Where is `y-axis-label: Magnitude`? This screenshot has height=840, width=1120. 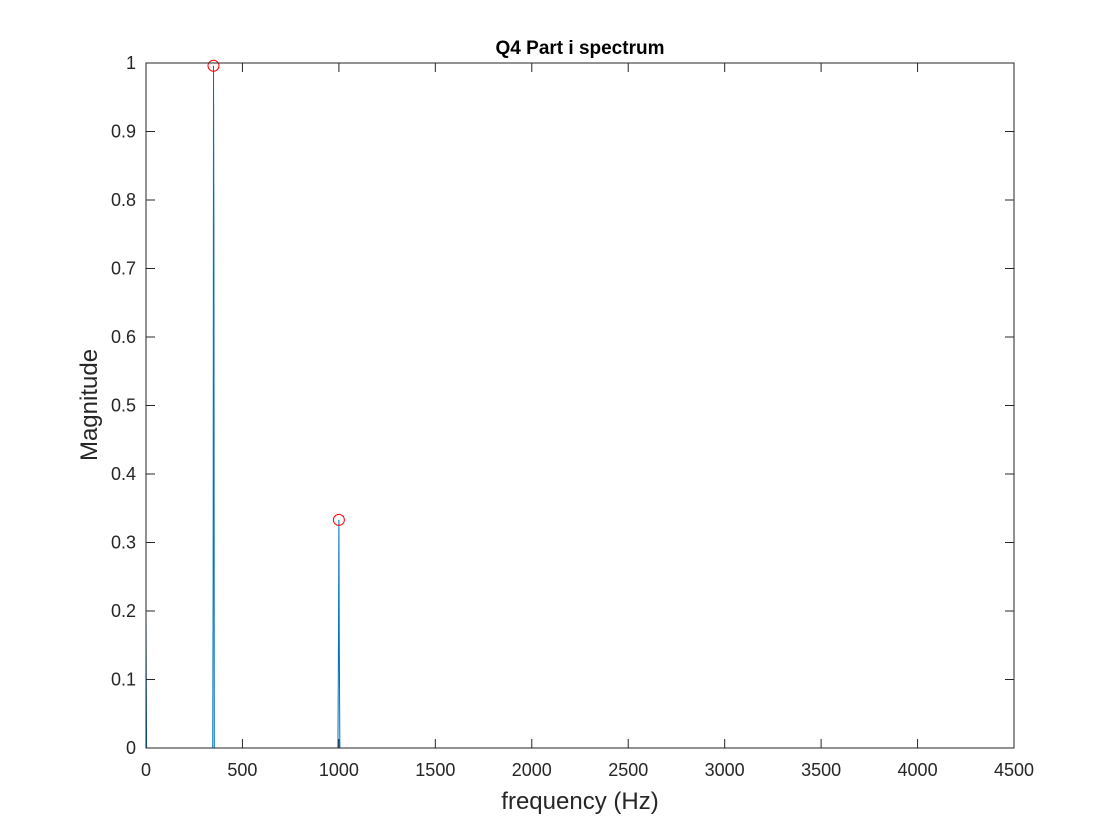 y-axis-label: Magnitude is located at coordinates (89, 405).